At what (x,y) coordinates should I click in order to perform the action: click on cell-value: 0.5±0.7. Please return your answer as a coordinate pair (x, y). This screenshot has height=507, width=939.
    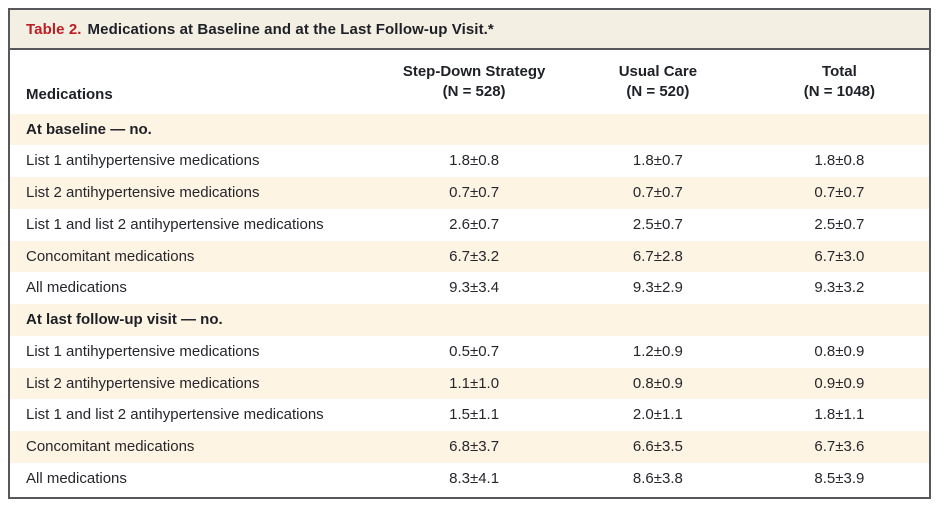
    Looking at the image, I should click on (474, 351).